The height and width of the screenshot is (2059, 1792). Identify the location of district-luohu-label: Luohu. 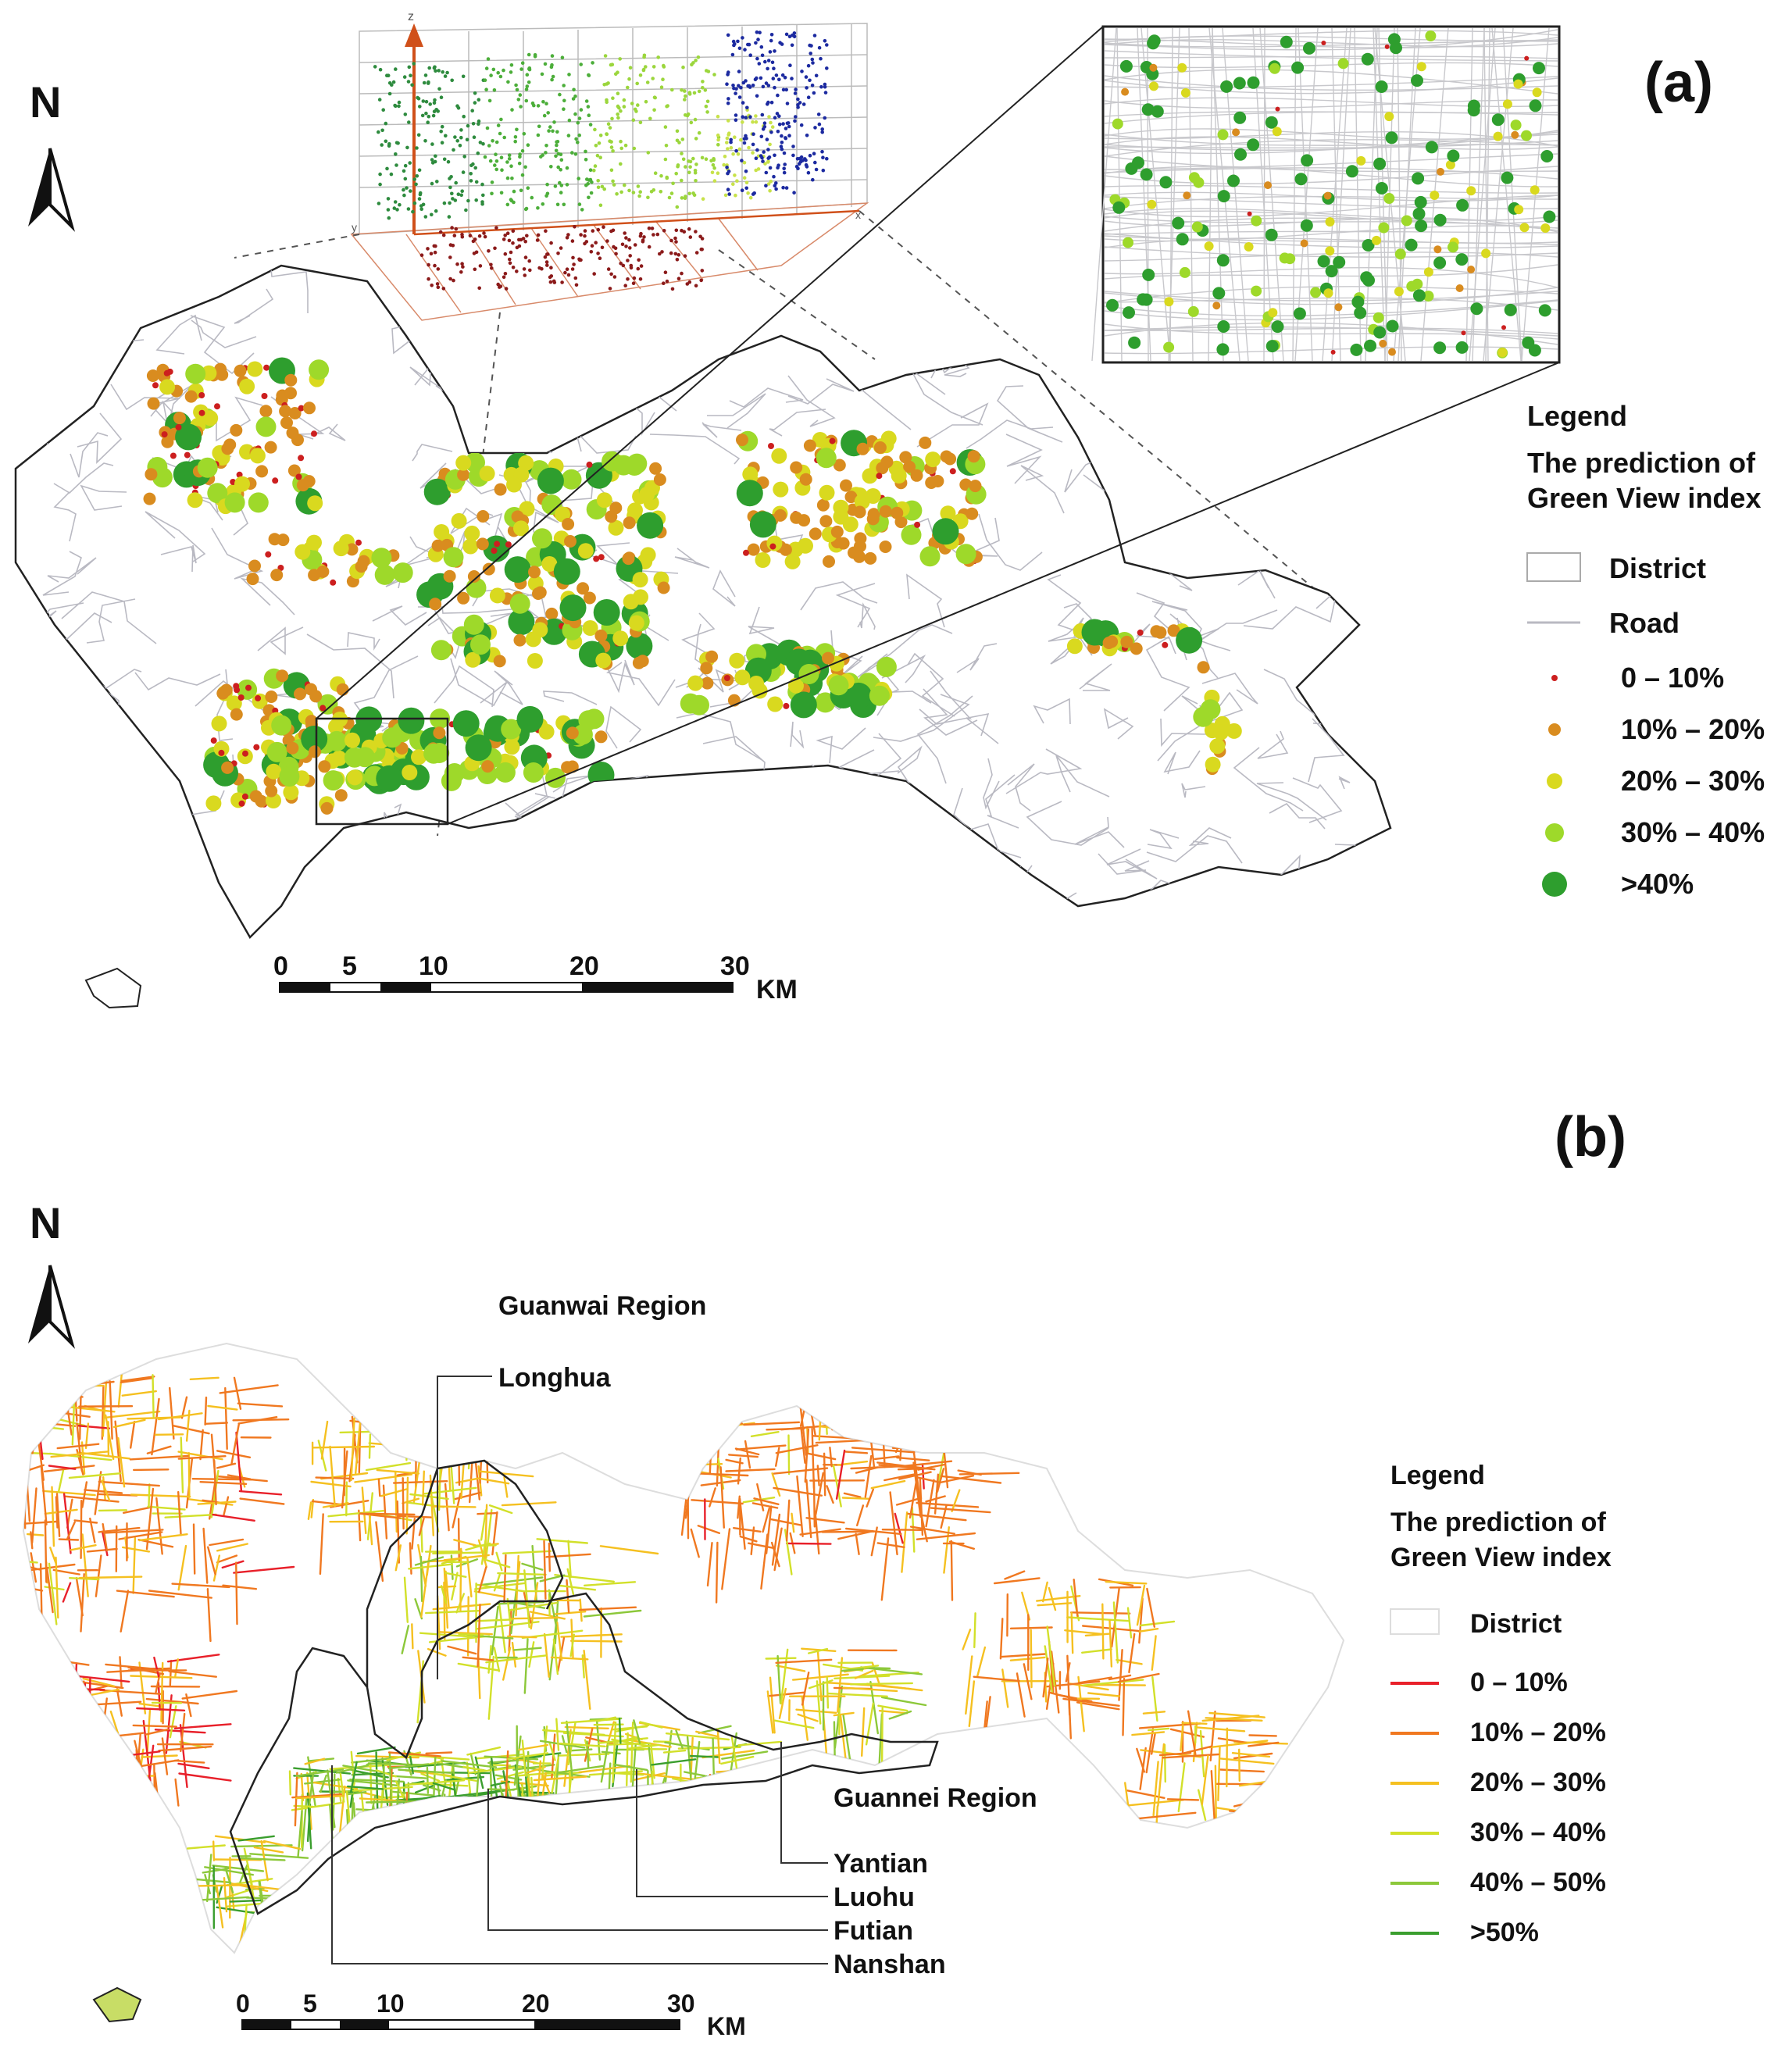
(874, 1897).